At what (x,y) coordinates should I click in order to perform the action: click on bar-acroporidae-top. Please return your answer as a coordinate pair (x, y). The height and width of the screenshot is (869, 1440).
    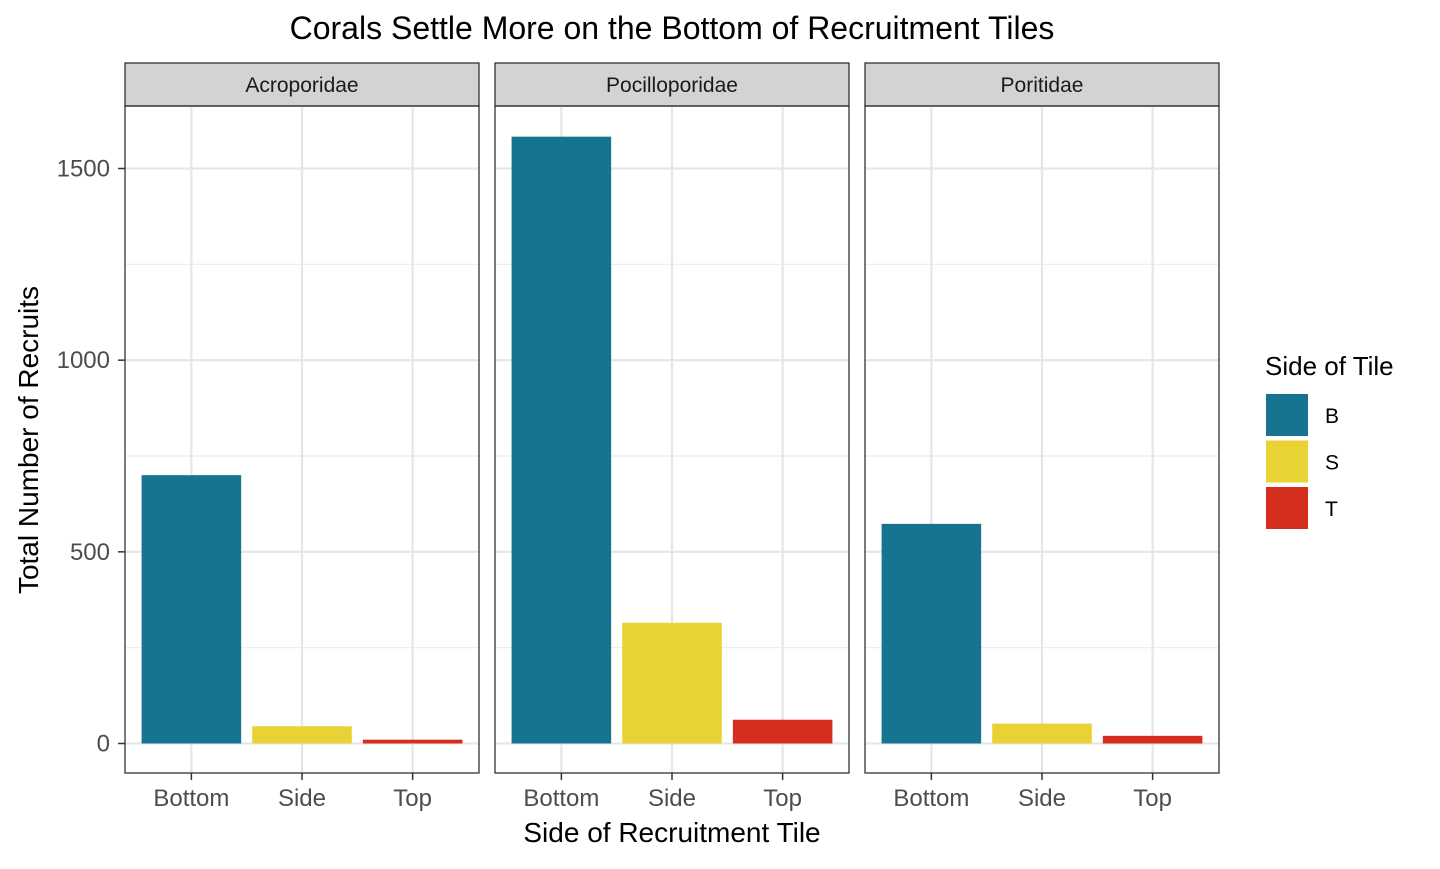
    Looking at the image, I should click on (412, 741).